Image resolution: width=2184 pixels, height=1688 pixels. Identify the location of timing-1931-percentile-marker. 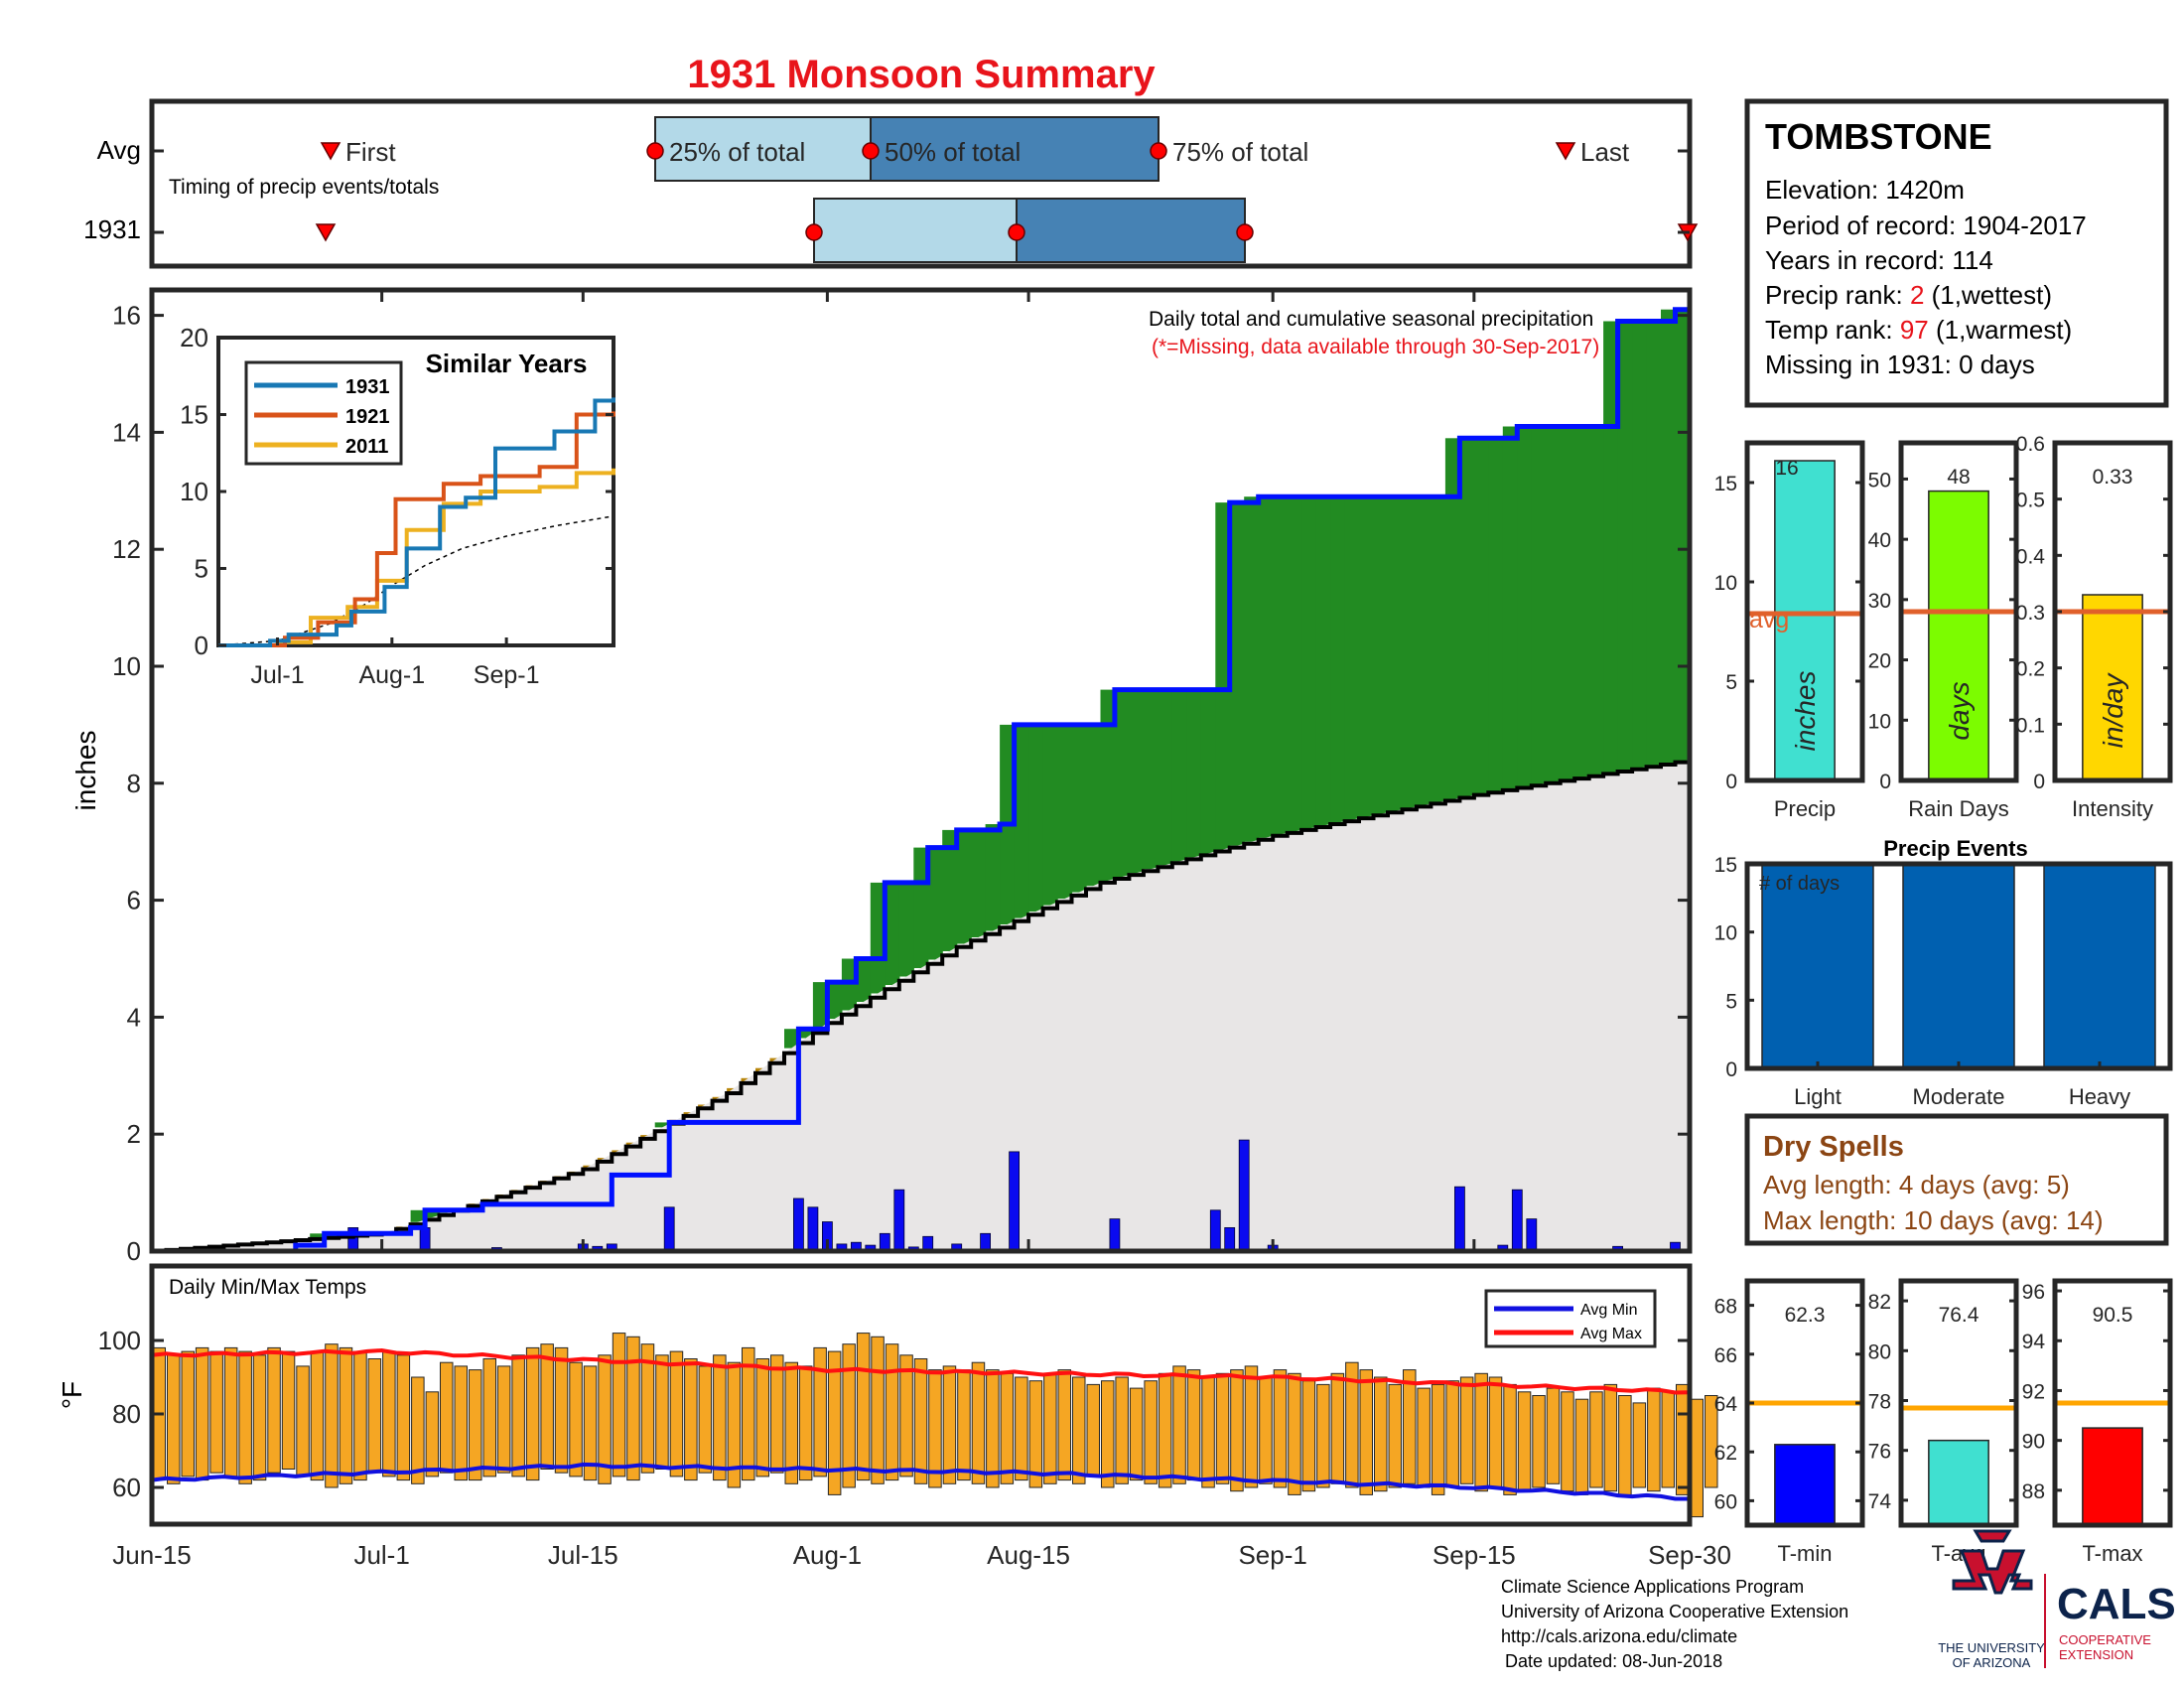
(814, 232).